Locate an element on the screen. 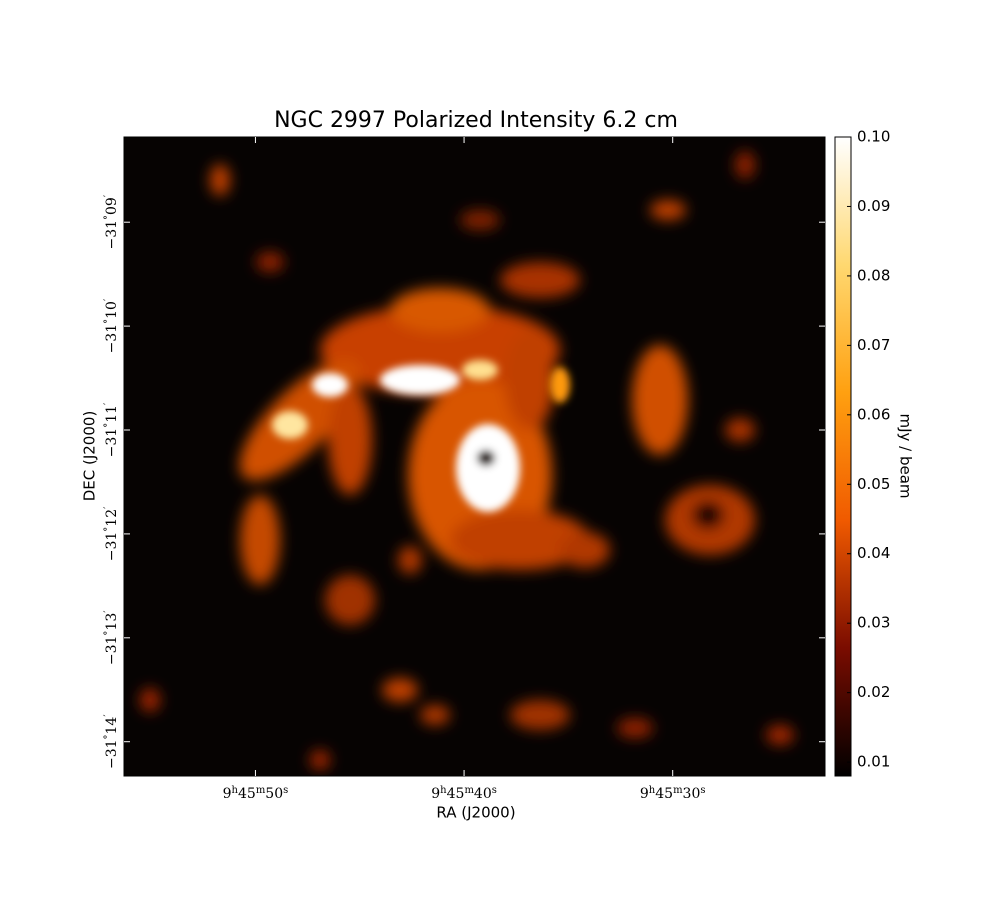 The width and height of the screenshot is (999, 913). y-tick-label: −31°14′ is located at coordinates (112, 741).